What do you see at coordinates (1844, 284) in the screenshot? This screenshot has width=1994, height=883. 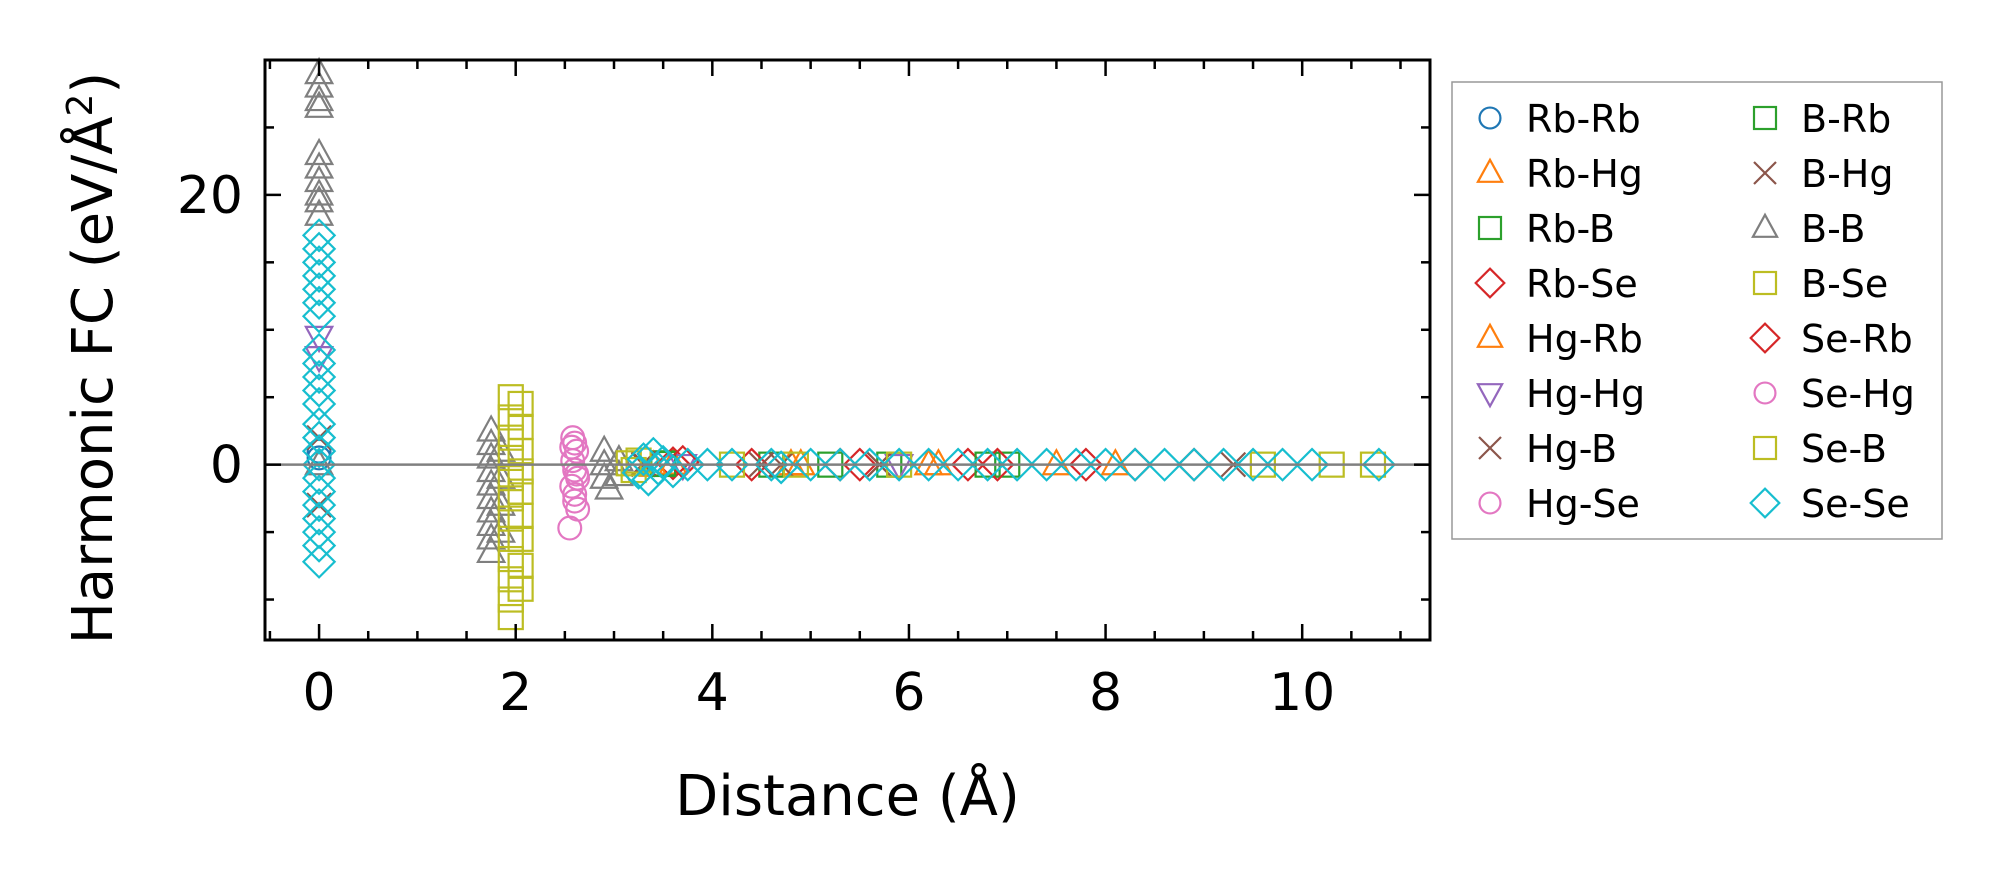 I see `legend-label-b-se: B-Se` at bounding box center [1844, 284].